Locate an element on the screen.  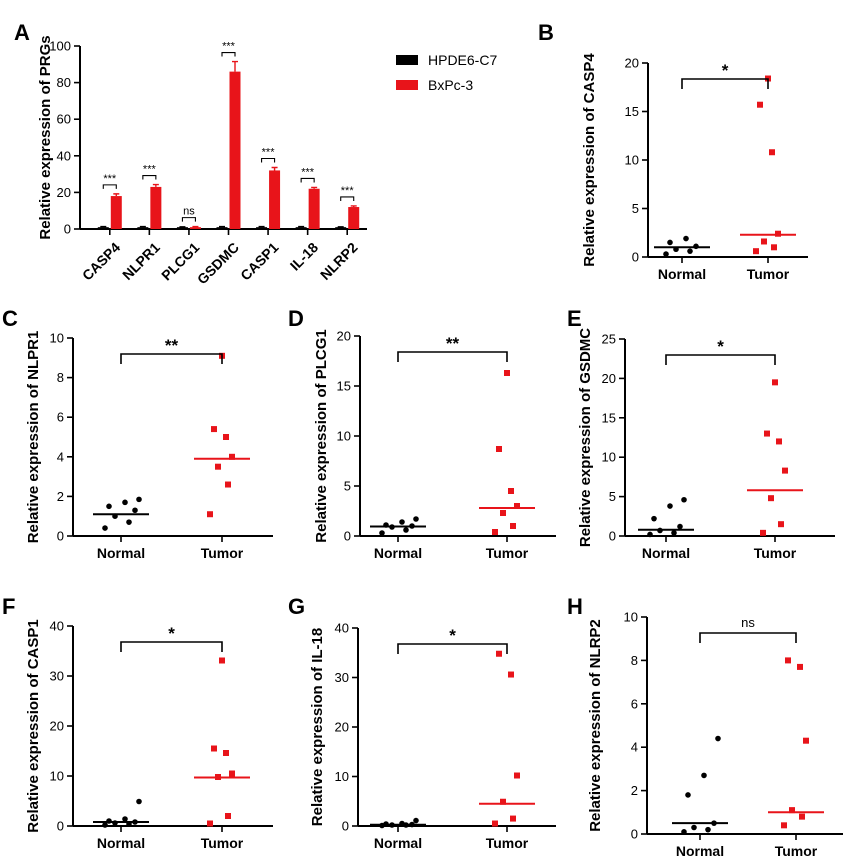
panel-f-significance-bracket is located at coordinates (171, 646).